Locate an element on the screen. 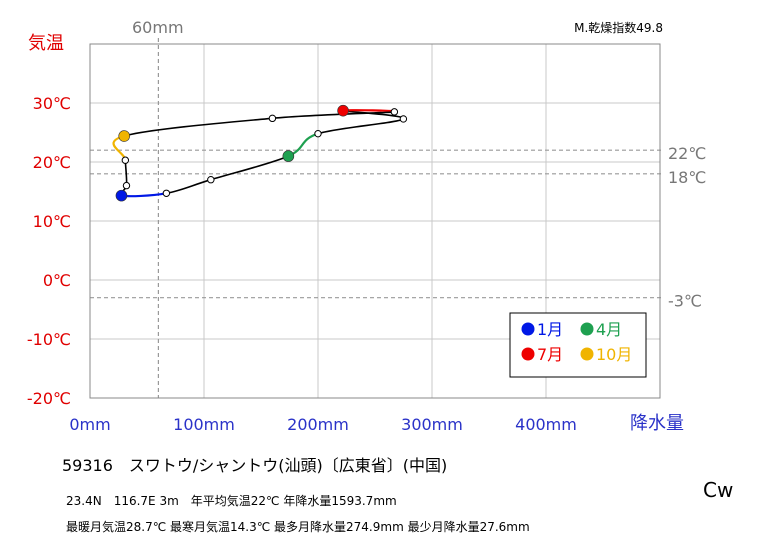  station-title: 59316 スワトウ/シャントウ(汕頭)〔広東省〕(中国) is located at coordinates (255, 465).